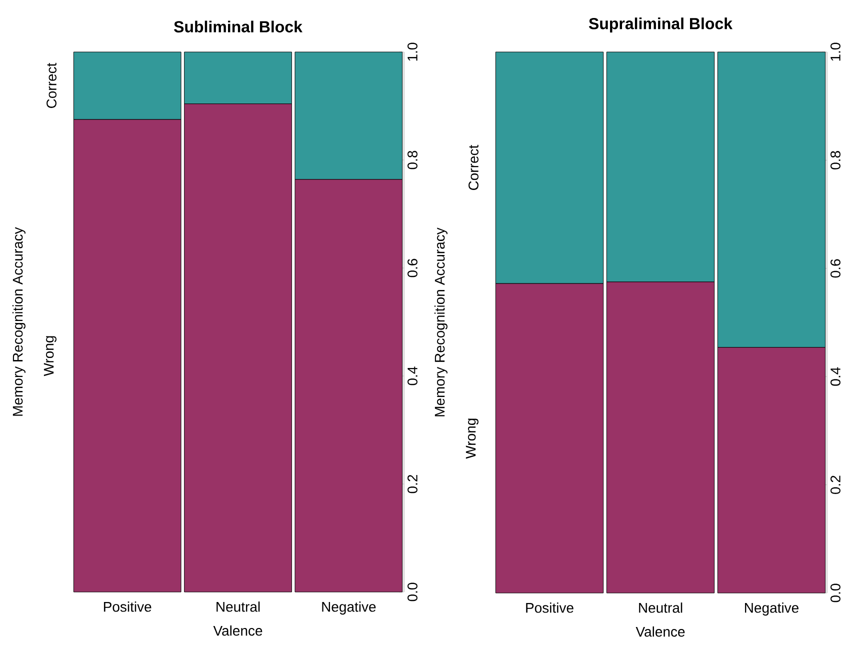 This screenshot has height=663, width=857. What do you see at coordinates (660, 25) in the screenshot?
I see `chart-title: Supraliminal Block` at bounding box center [660, 25].